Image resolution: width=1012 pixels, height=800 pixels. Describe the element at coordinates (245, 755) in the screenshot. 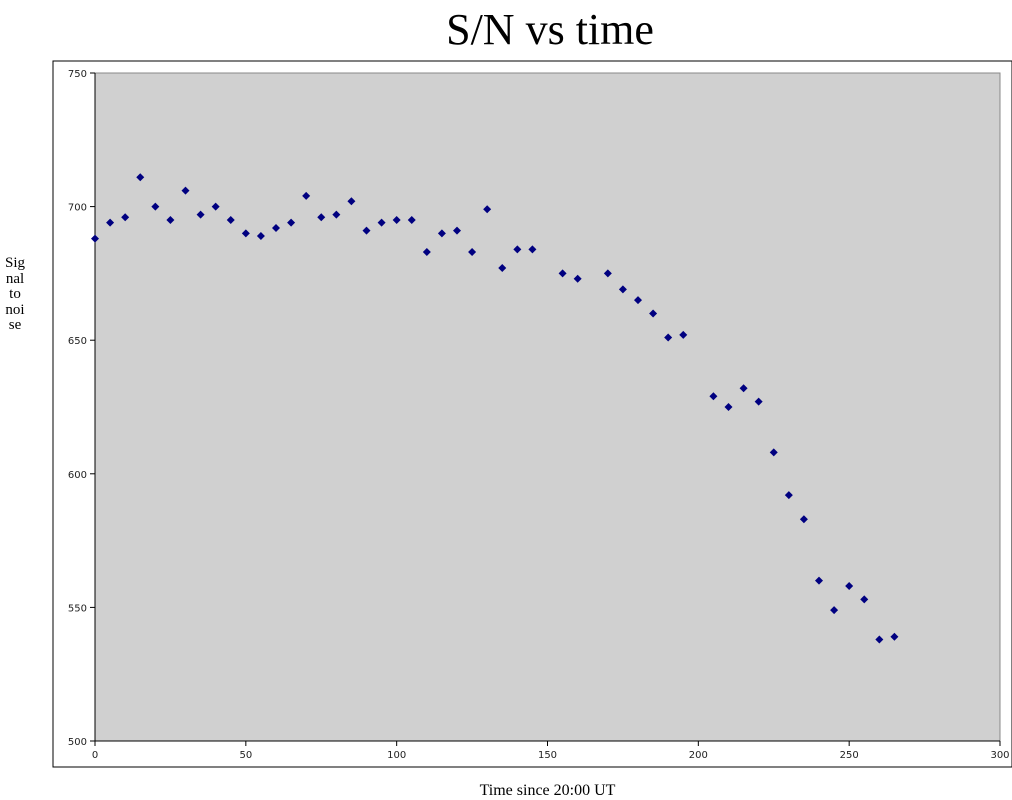

I see `x-tick-label: 50` at that location.